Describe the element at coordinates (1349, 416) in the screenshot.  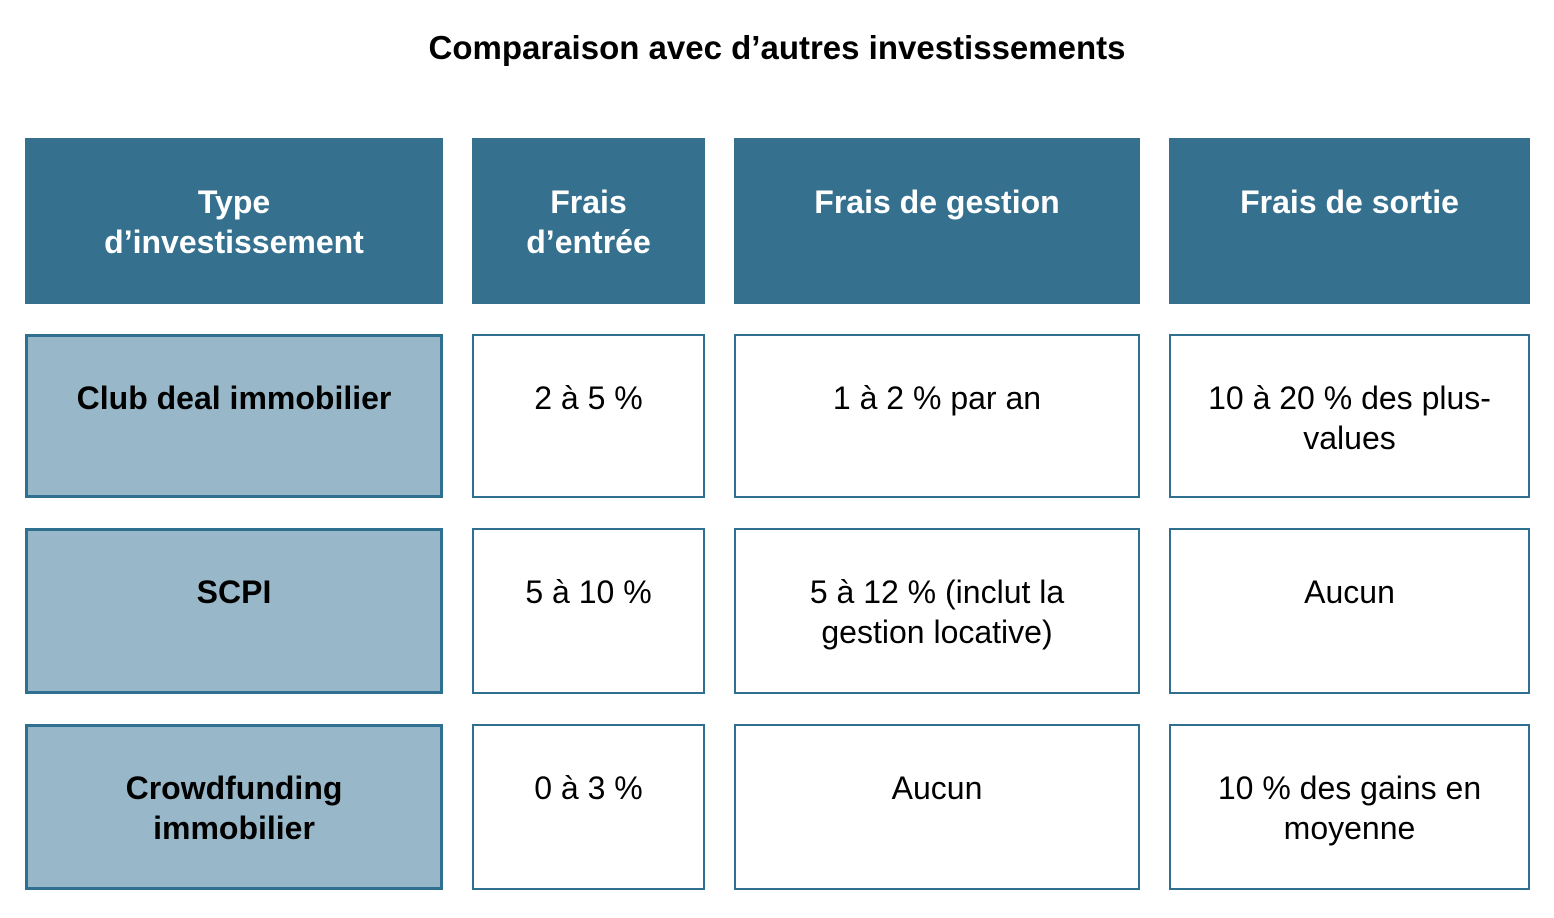
I see `cell-club-deal-frais-sortie: 10 à 20 % des plus-values` at that location.